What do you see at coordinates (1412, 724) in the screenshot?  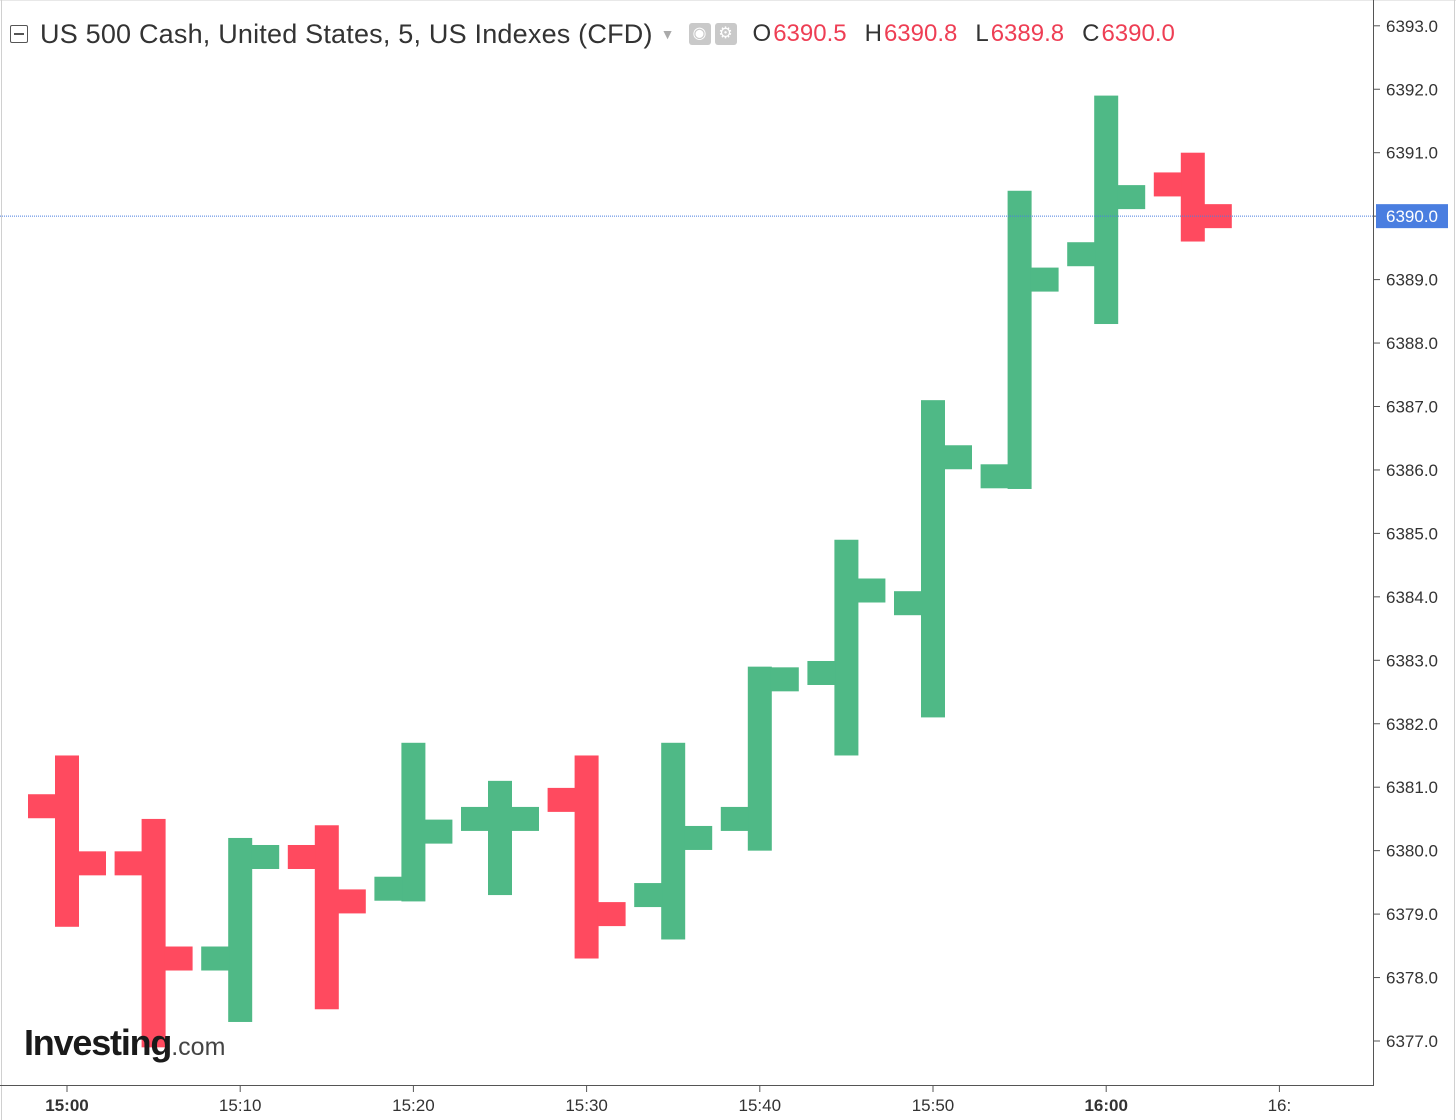 I see `price-tick-label: 6382.0` at bounding box center [1412, 724].